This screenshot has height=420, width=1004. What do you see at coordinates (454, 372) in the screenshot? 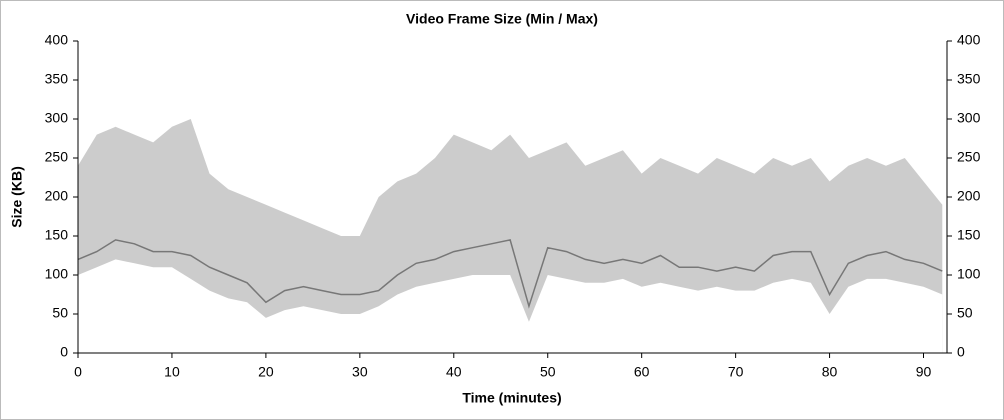
I see `x-tick-label: 40` at bounding box center [454, 372].